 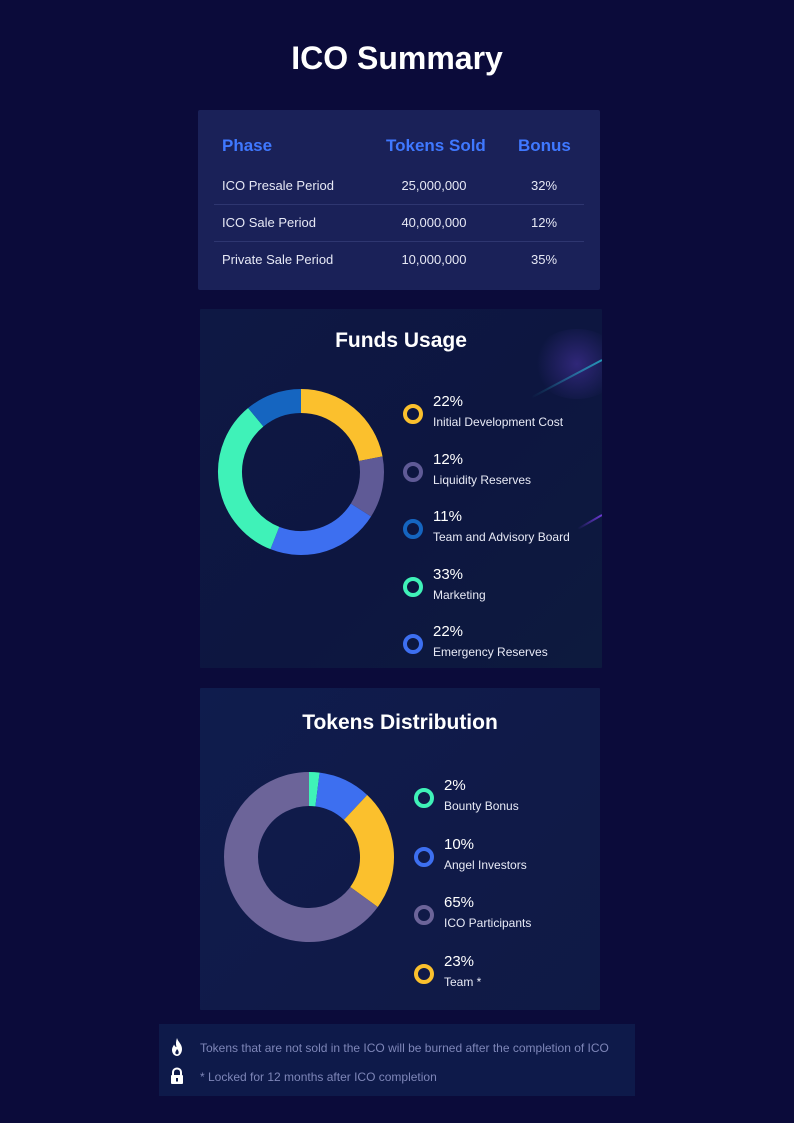 I want to click on tokens-distribution-title: Tokens Distribution, so click(x=400, y=722).